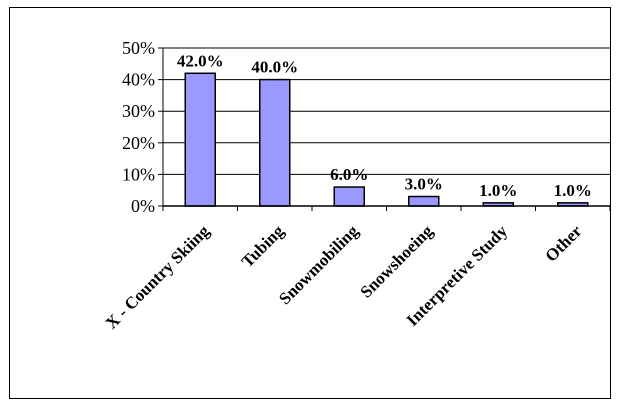 The image size is (618, 406). I want to click on data-label: 6.0%, so click(349, 174).